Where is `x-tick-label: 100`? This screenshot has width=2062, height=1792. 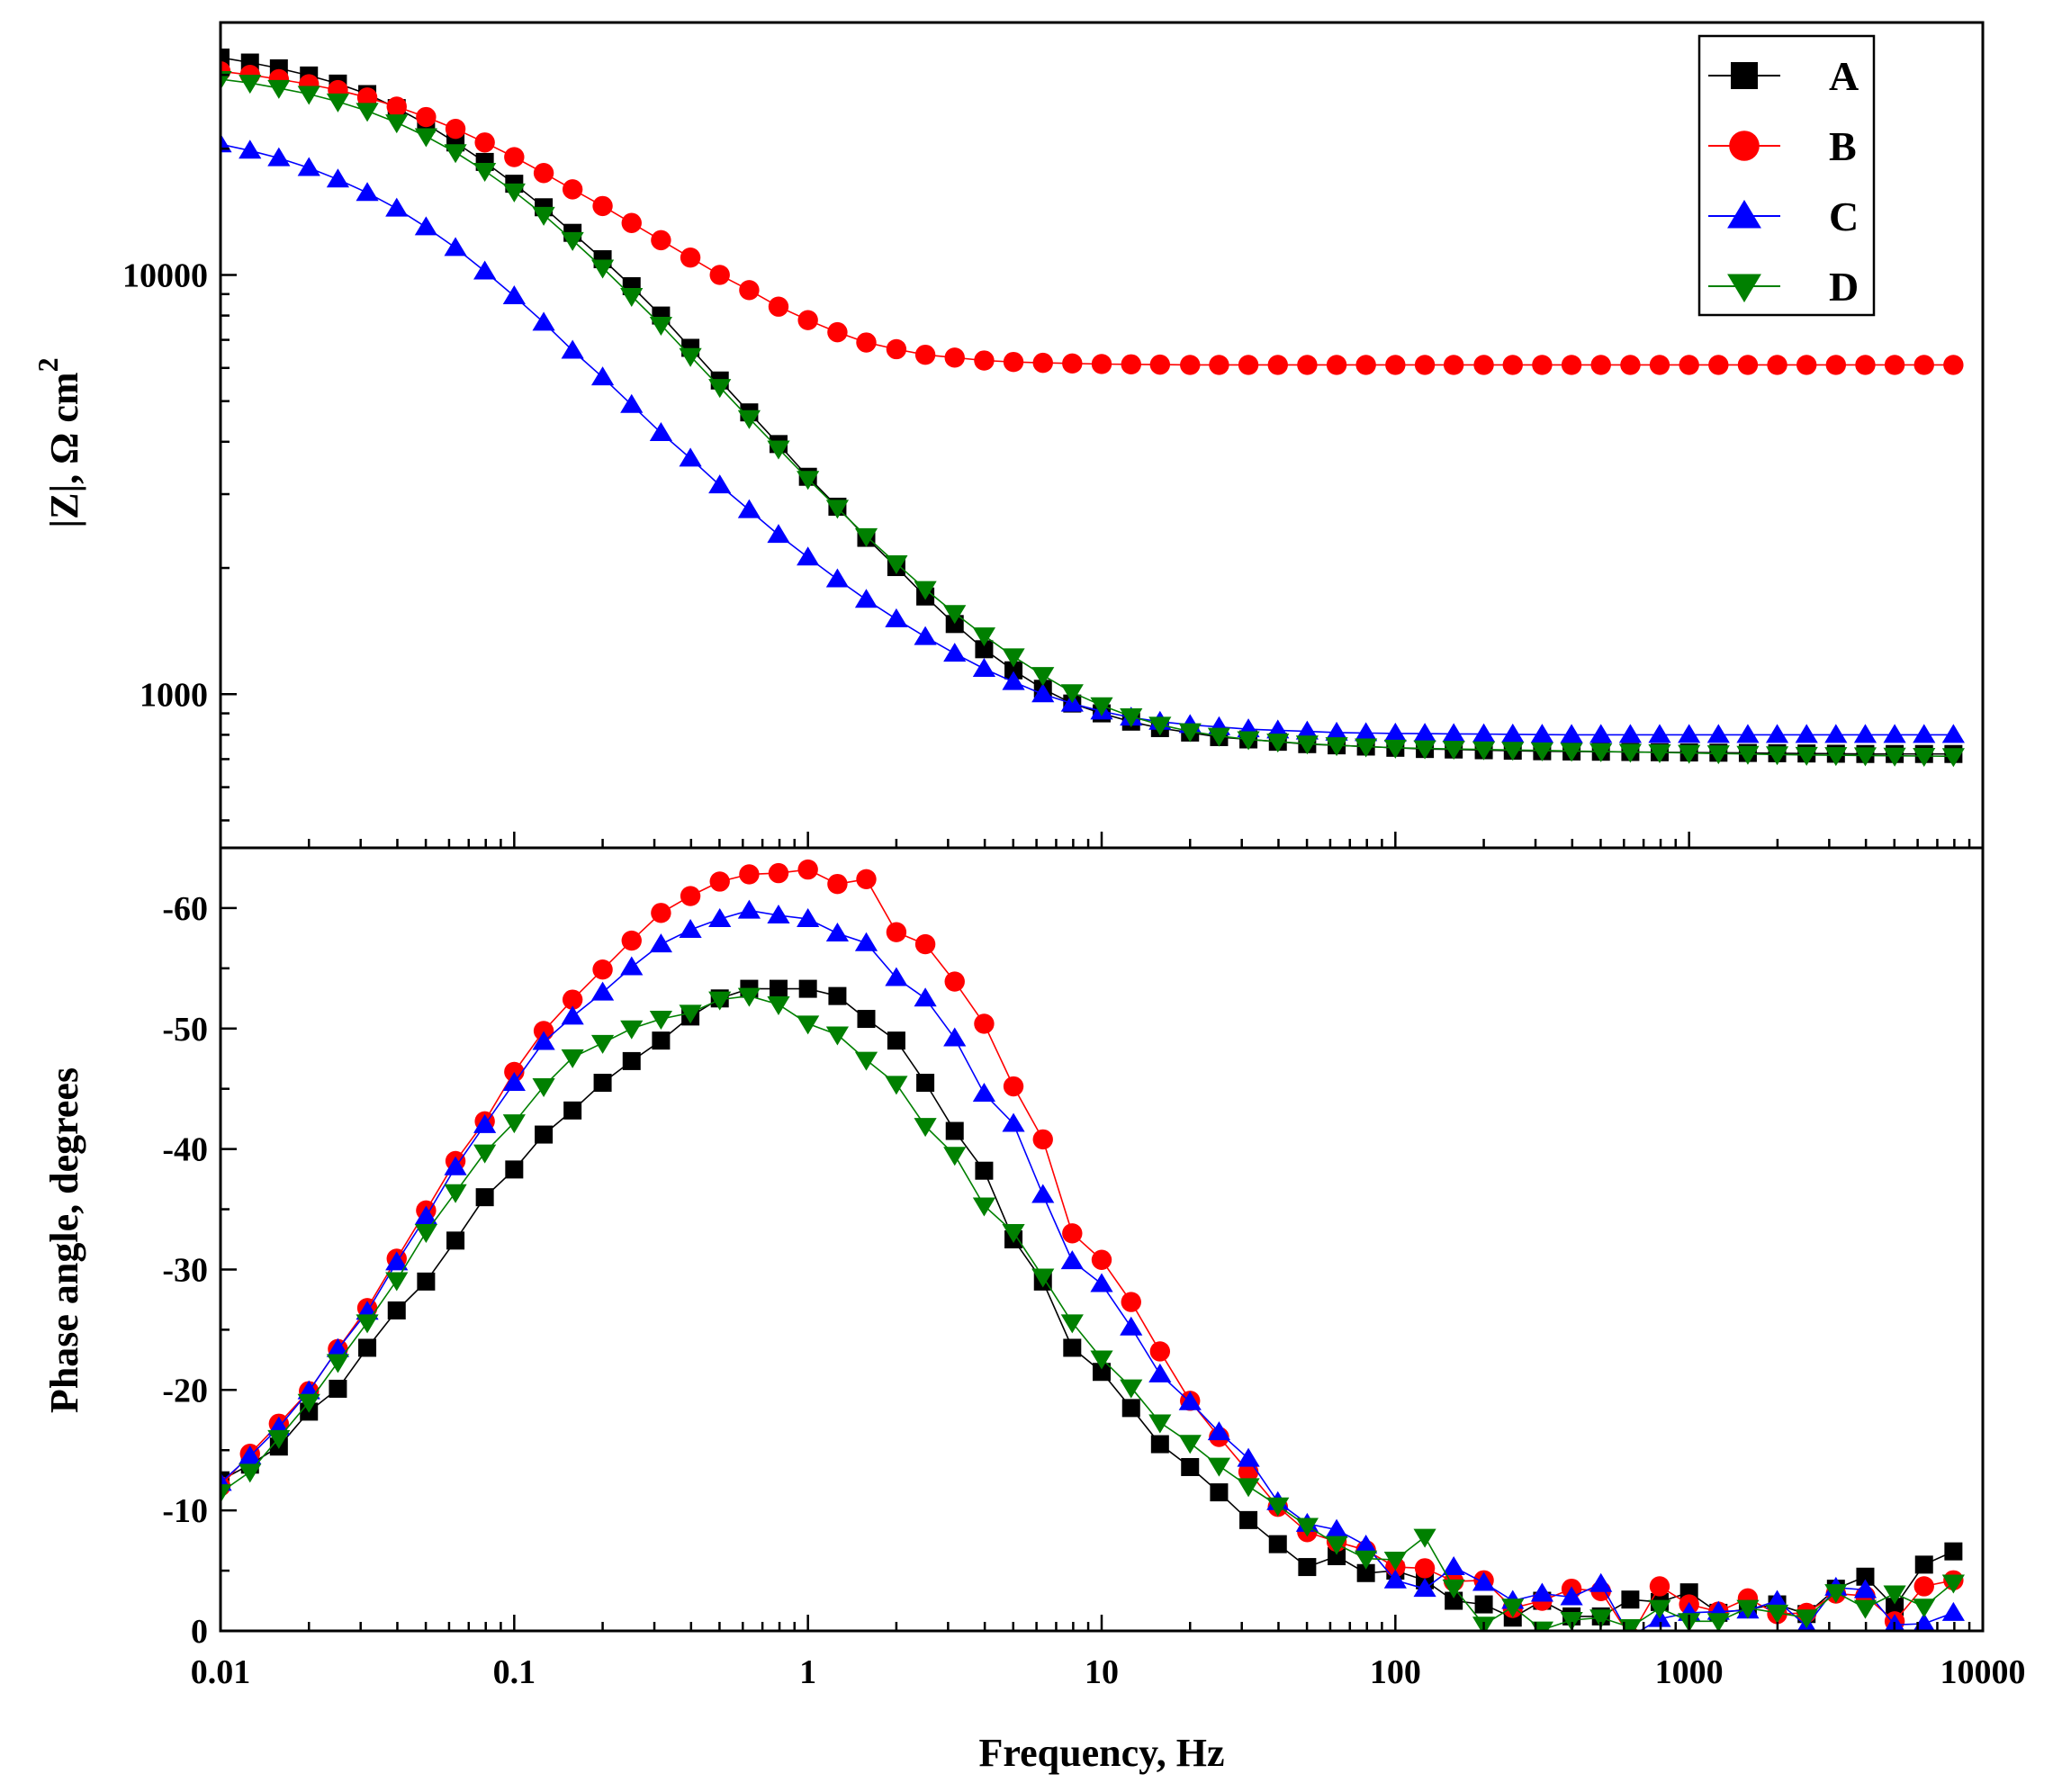 x-tick-label: 100 is located at coordinates (1396, 1672).